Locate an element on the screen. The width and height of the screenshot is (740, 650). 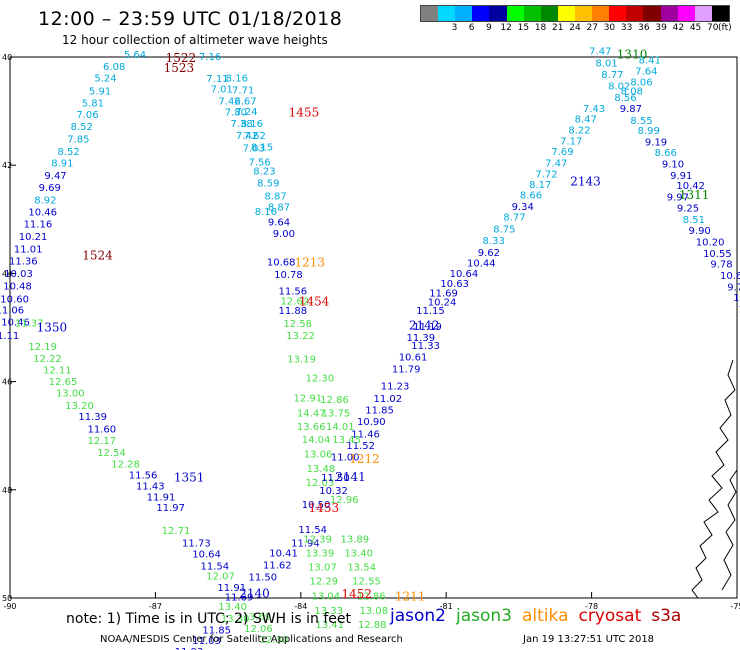
wave-height-value: 9.19 is located at coordinates (656, 142).